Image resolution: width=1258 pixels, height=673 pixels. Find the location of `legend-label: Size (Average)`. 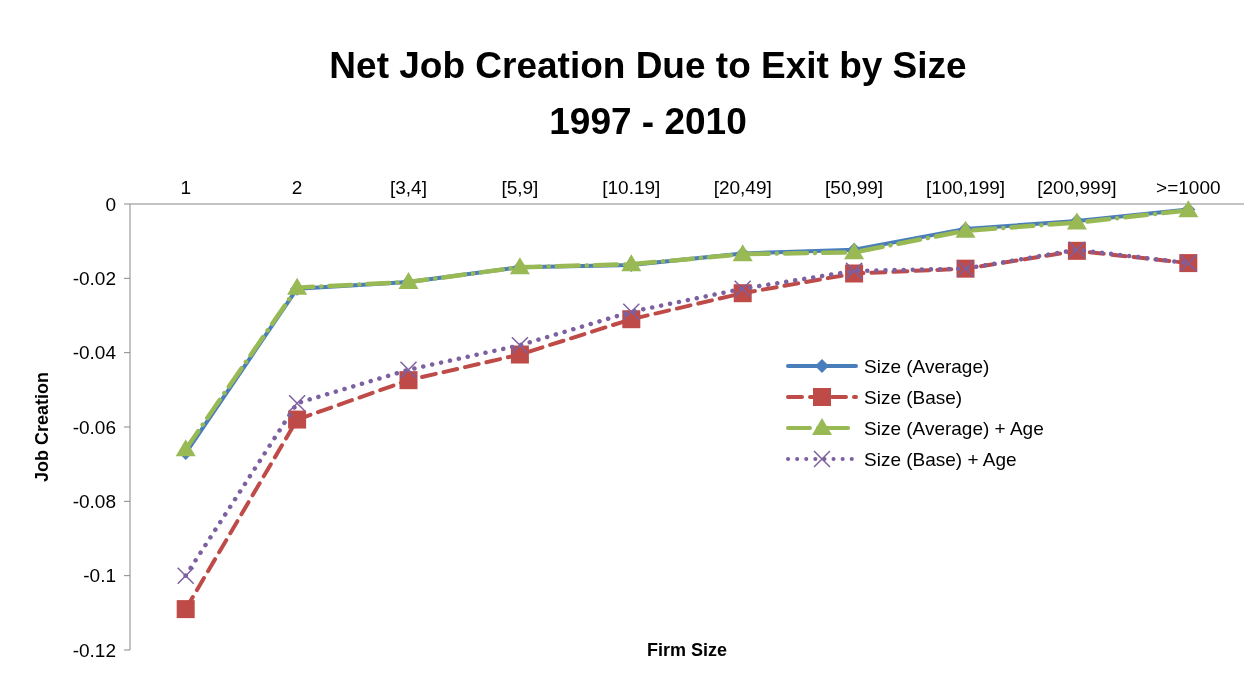

legend-label: Size (Average) is located at coordinates (927, 366).